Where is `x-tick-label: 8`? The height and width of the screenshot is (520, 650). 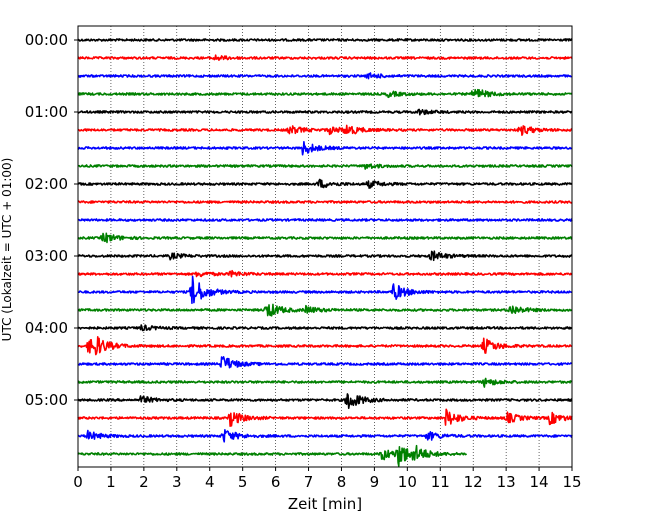
x-tick-label: 8 is located at coordinates (342, 482).